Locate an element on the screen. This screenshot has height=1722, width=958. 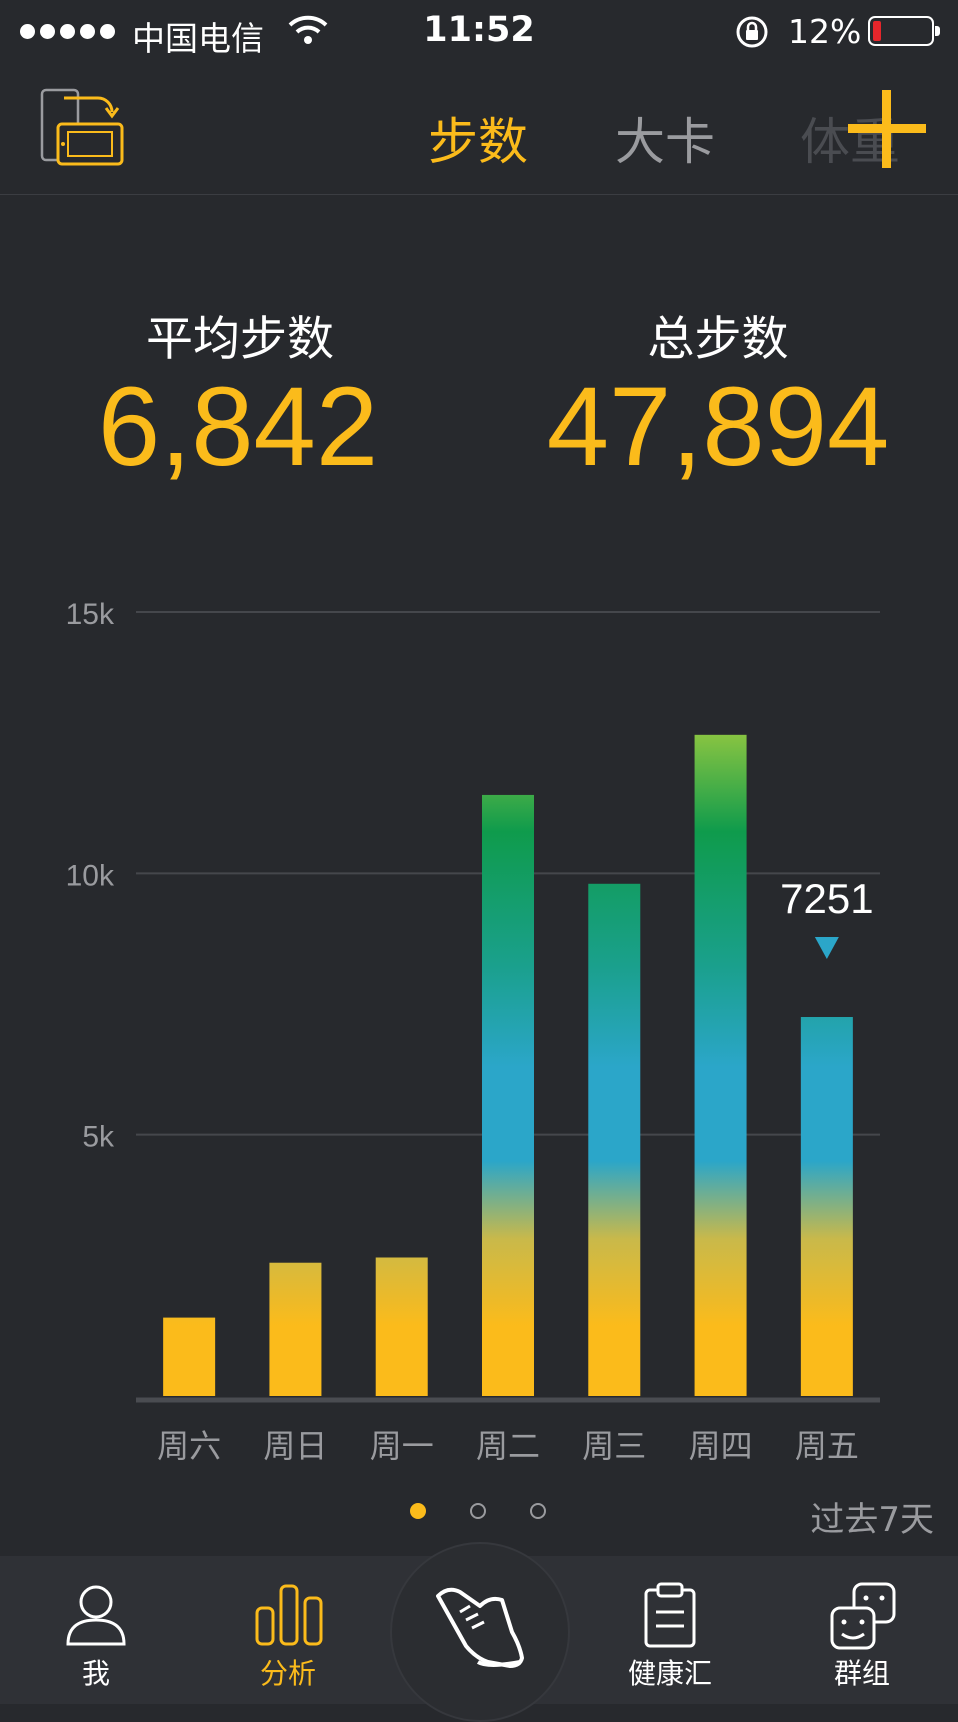
period-label: 过去7天 is located at coordinates (872, 1520).